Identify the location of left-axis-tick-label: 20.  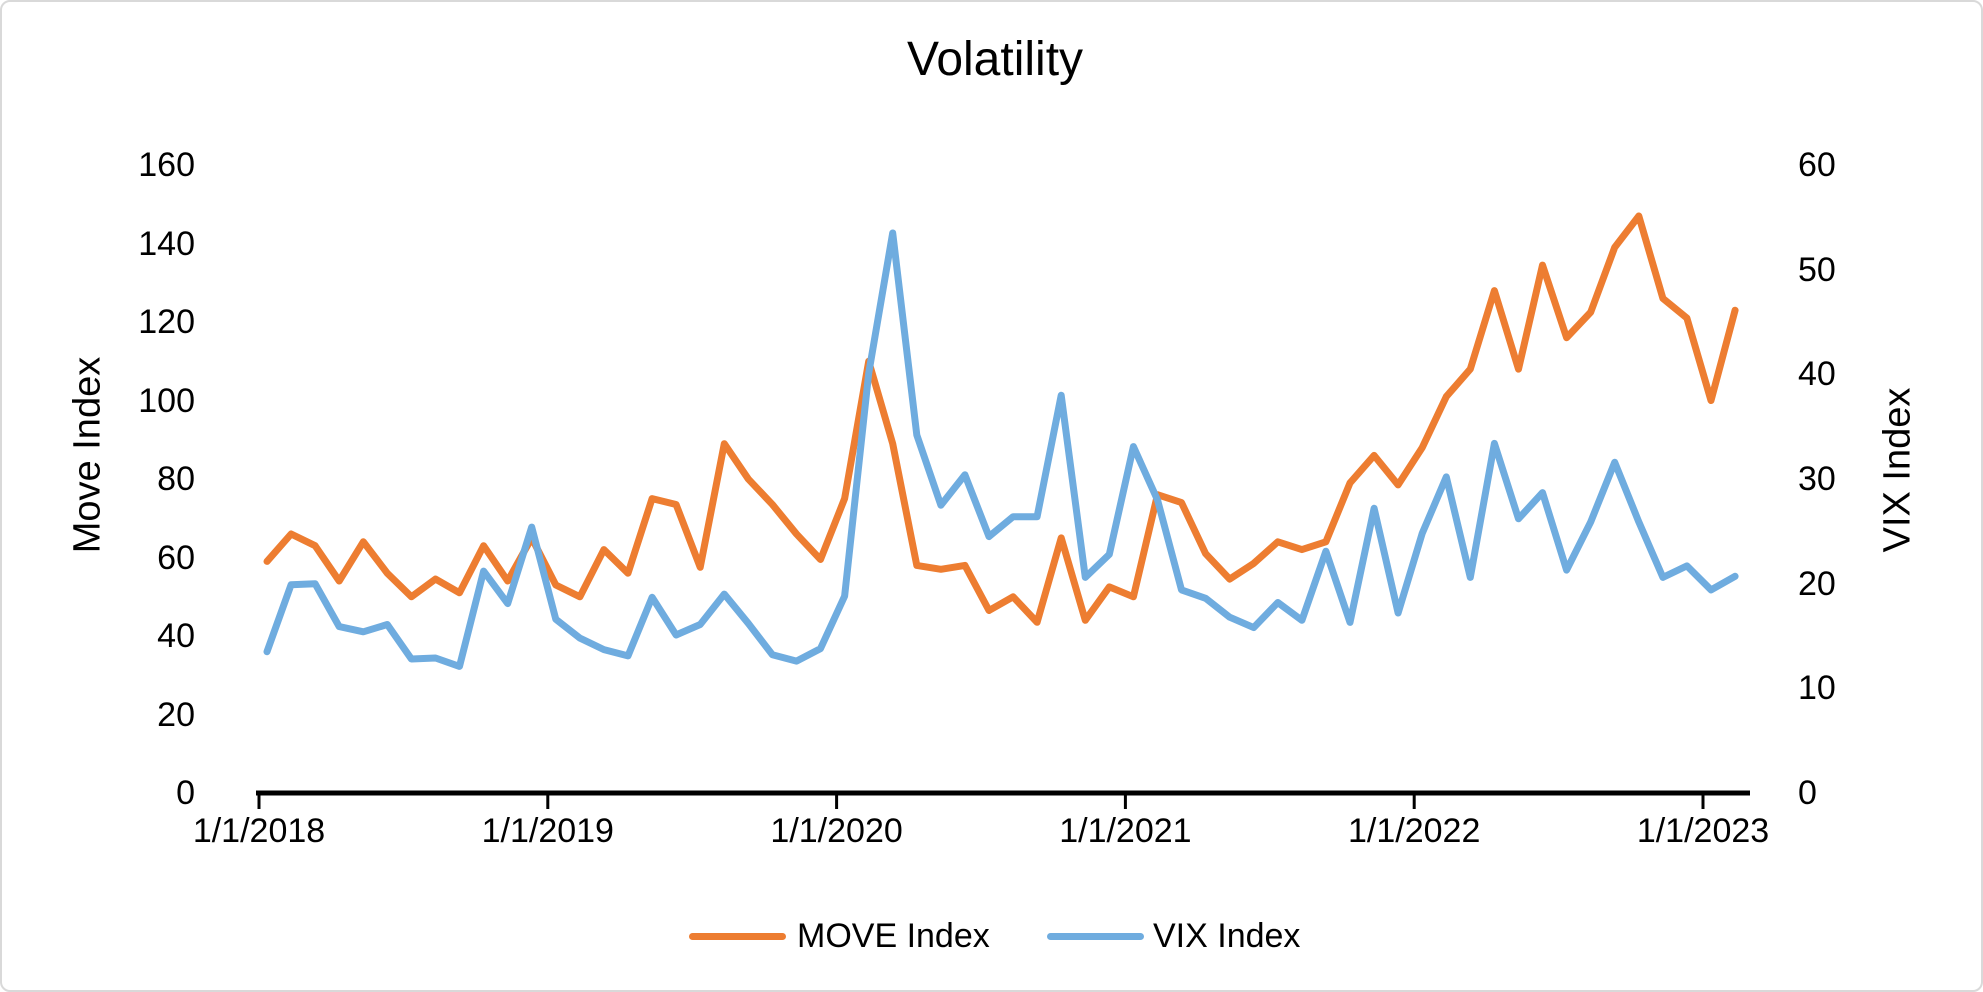
(176, 714).